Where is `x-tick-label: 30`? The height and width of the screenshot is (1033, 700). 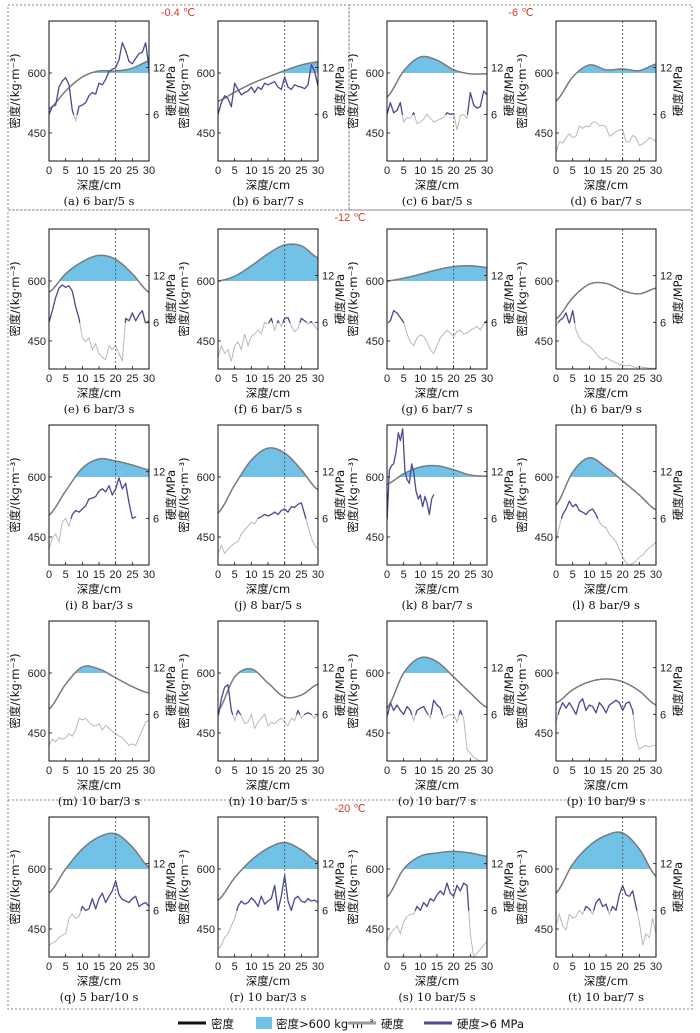 x-tick-label: 30 is located at coordinates (149, 967).